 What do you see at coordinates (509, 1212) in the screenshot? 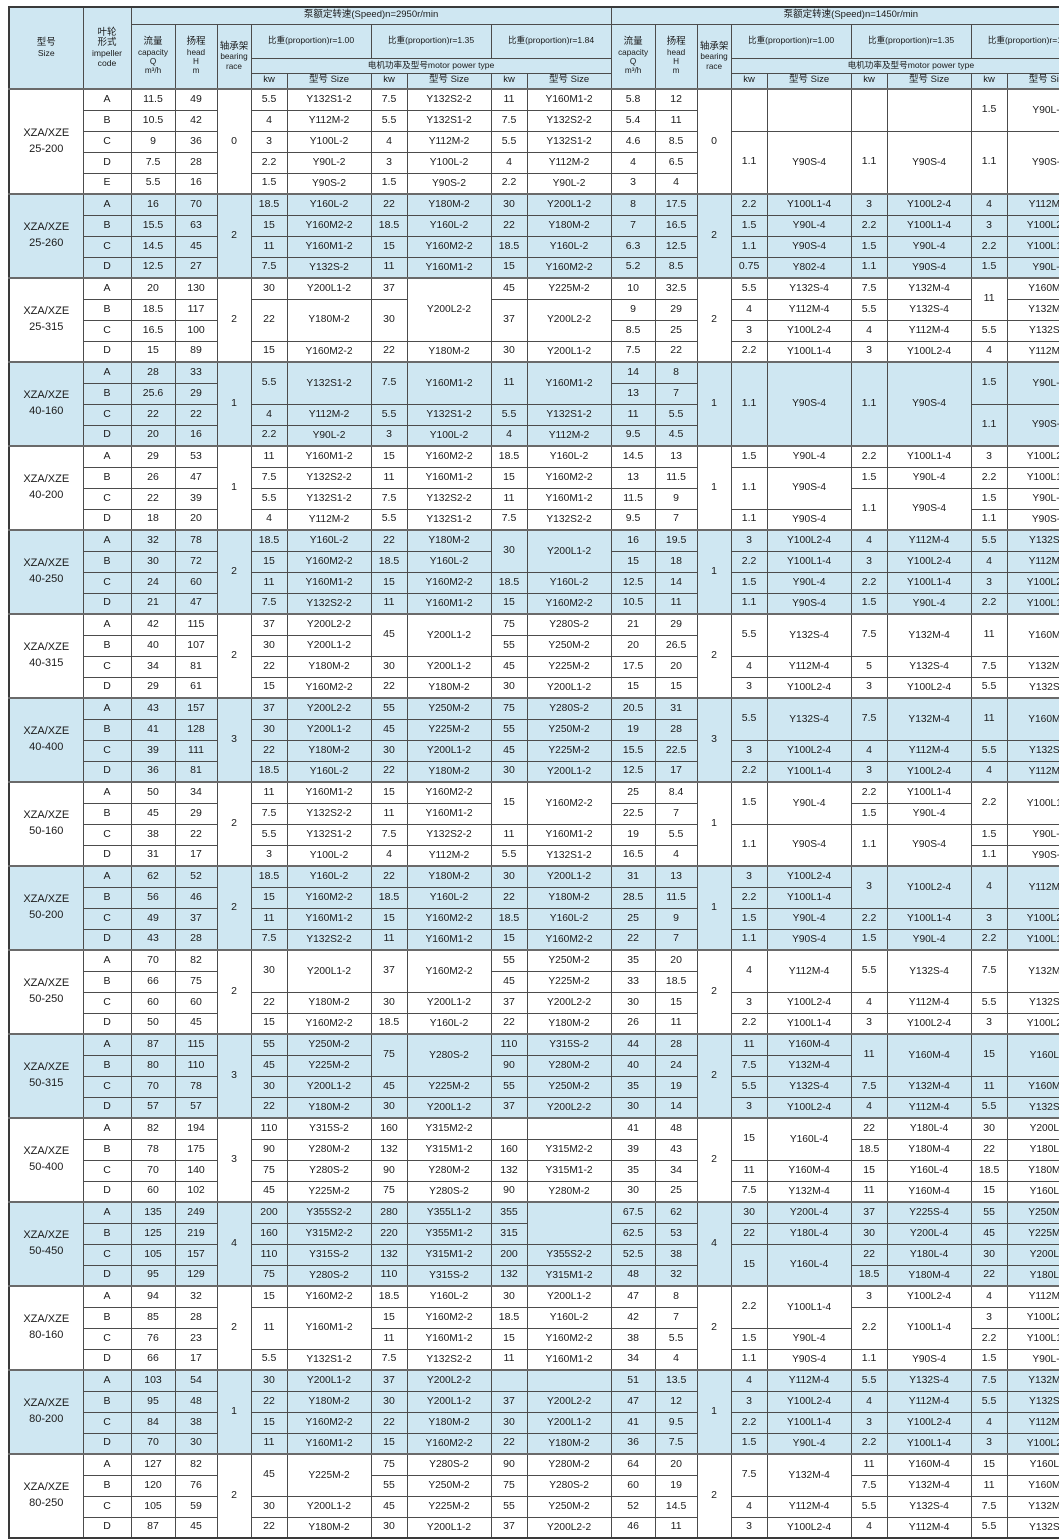
I see `motor-kw-2950: 355` at bounding box center [509, 1212].